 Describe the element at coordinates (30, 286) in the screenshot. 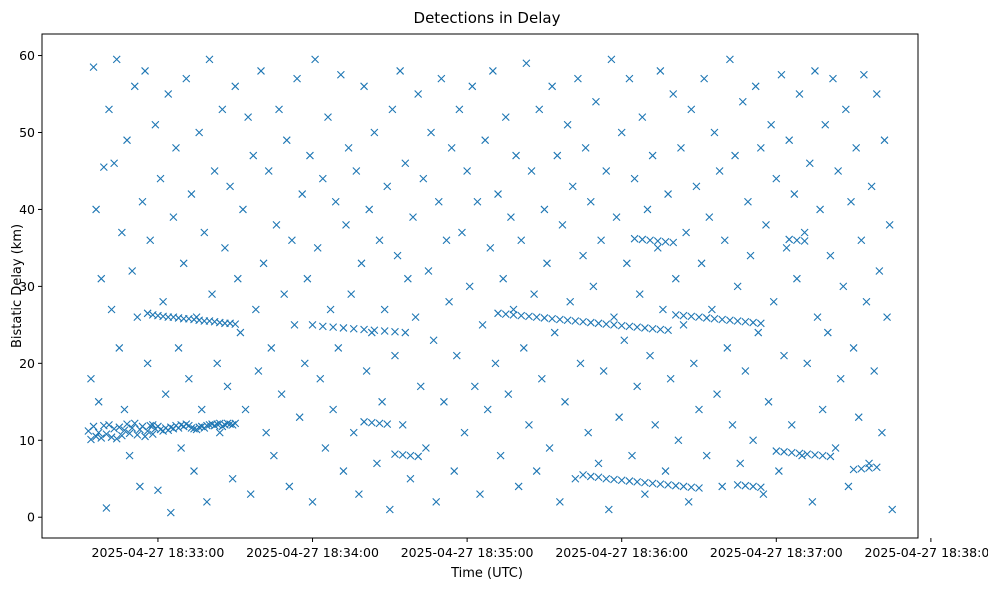

I see `y-axis: 0 10 20 30 40 50 60` at that location.